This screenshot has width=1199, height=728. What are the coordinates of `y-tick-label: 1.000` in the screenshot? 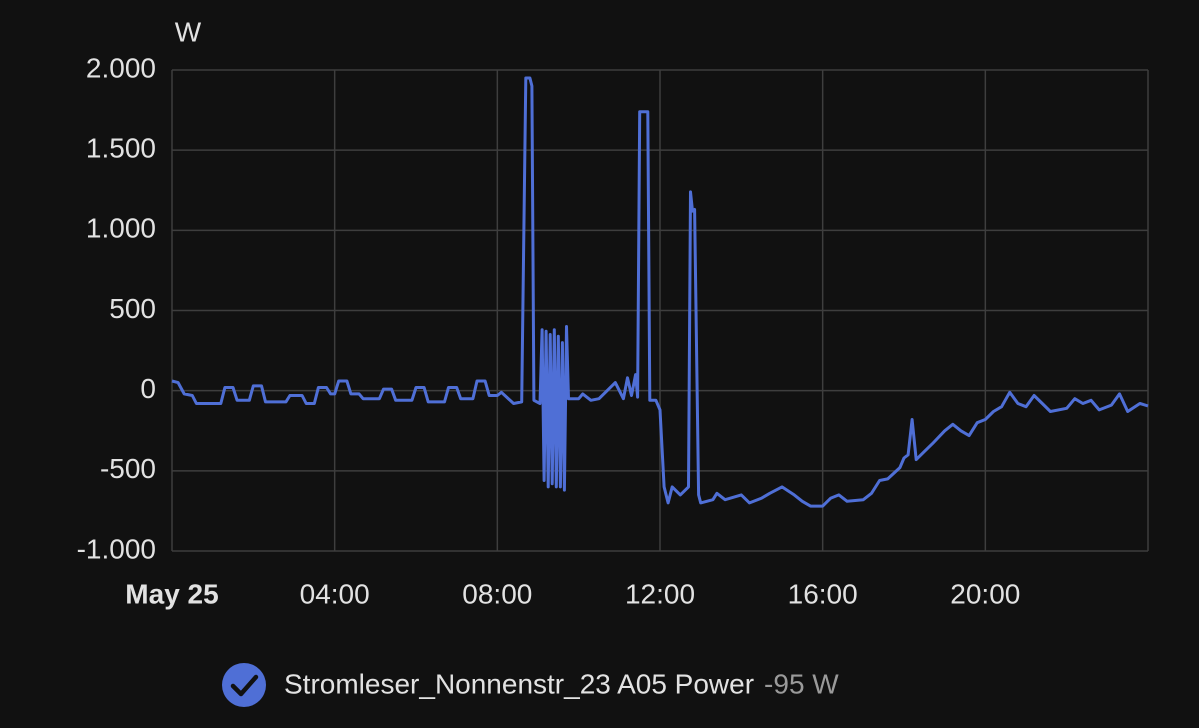 It's located at (121, 228).